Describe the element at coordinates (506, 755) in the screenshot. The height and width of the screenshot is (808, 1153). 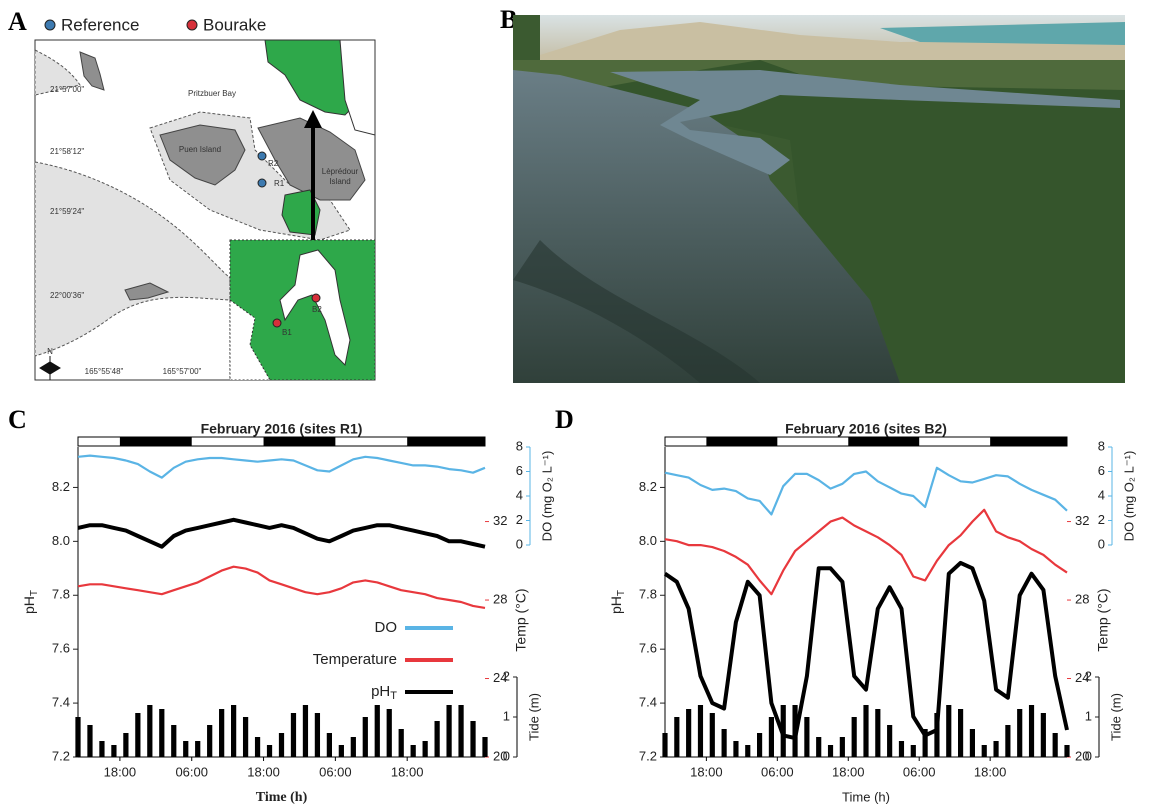
I see `y4-tick-label: 0` at that location.